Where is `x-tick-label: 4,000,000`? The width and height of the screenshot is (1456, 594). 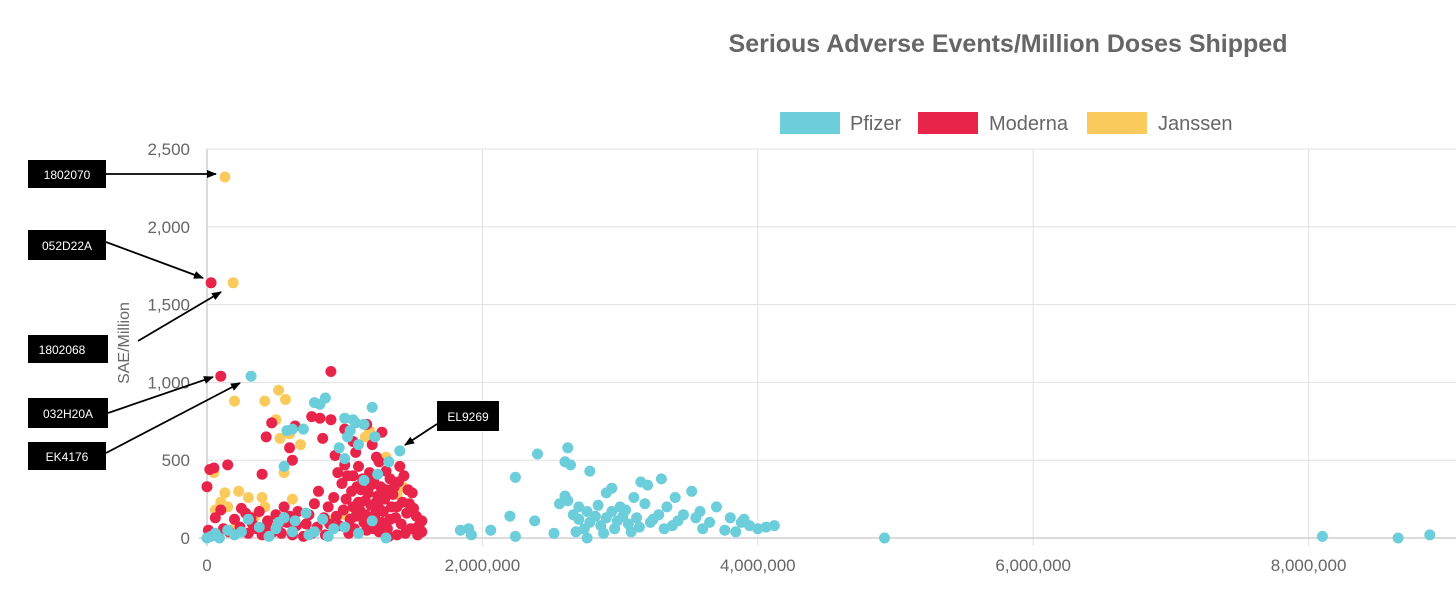
x-tick-label: 4,000,000 is located at coordinates (758, 565).